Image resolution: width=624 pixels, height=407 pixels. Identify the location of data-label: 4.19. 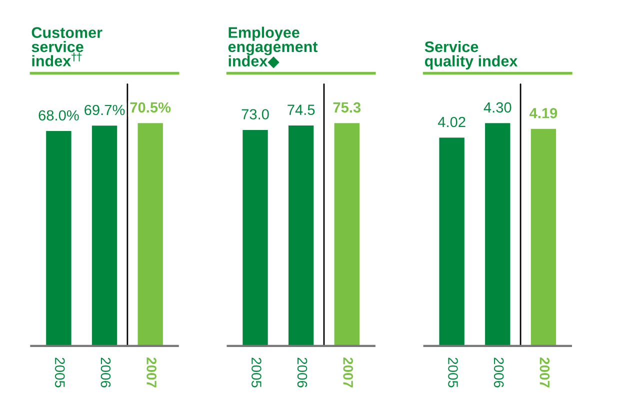
(543, 113).